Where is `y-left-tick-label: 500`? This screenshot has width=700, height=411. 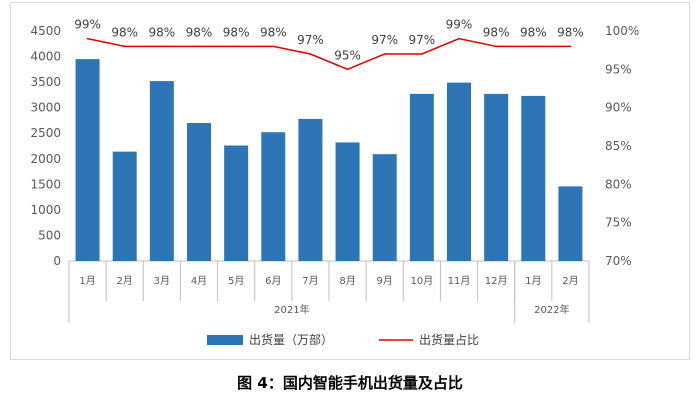
y-left-tick-label: 500 is located at coordinates (49, 235).